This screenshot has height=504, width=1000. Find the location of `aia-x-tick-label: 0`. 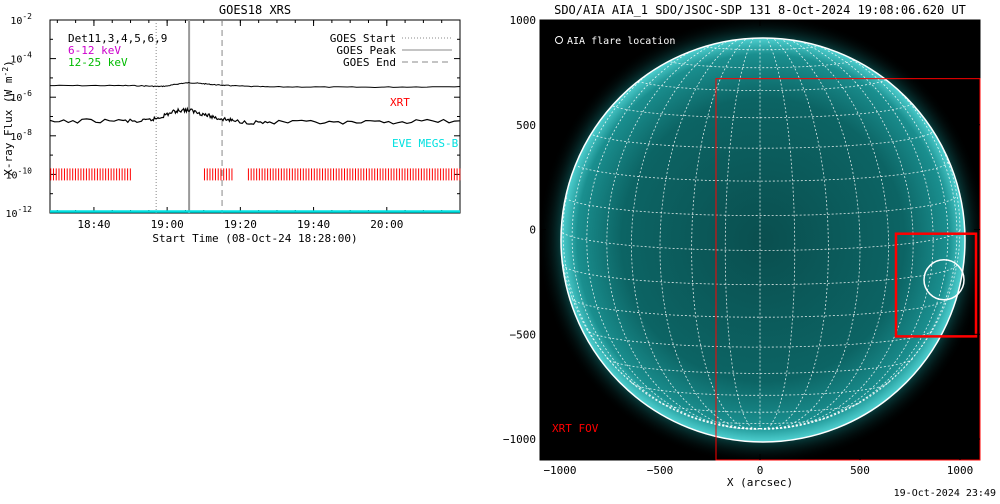

aia-x-tick-label: 0 is located at coordinates (760, 470).